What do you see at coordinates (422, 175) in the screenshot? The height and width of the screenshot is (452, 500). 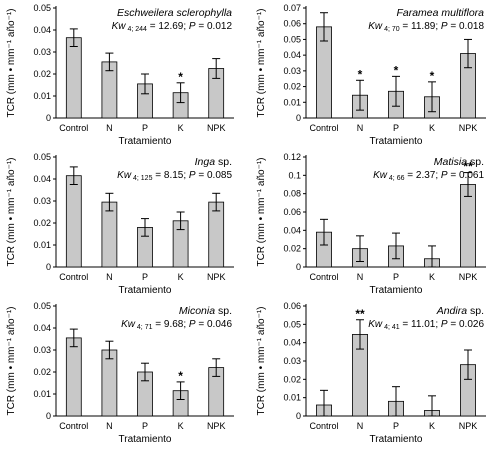 I see `stat-value: = 2.37;` at bounding box center [422, 175].